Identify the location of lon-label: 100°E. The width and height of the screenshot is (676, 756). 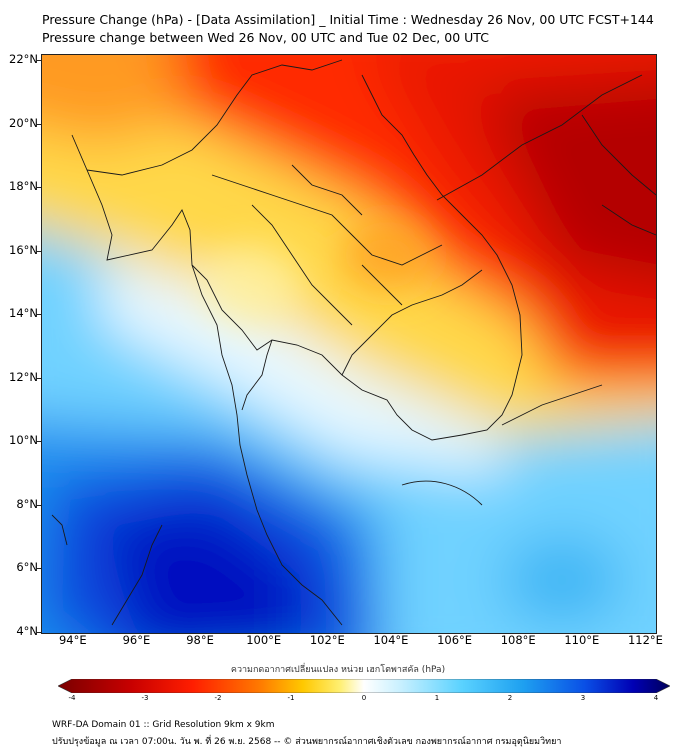
(264, 640).